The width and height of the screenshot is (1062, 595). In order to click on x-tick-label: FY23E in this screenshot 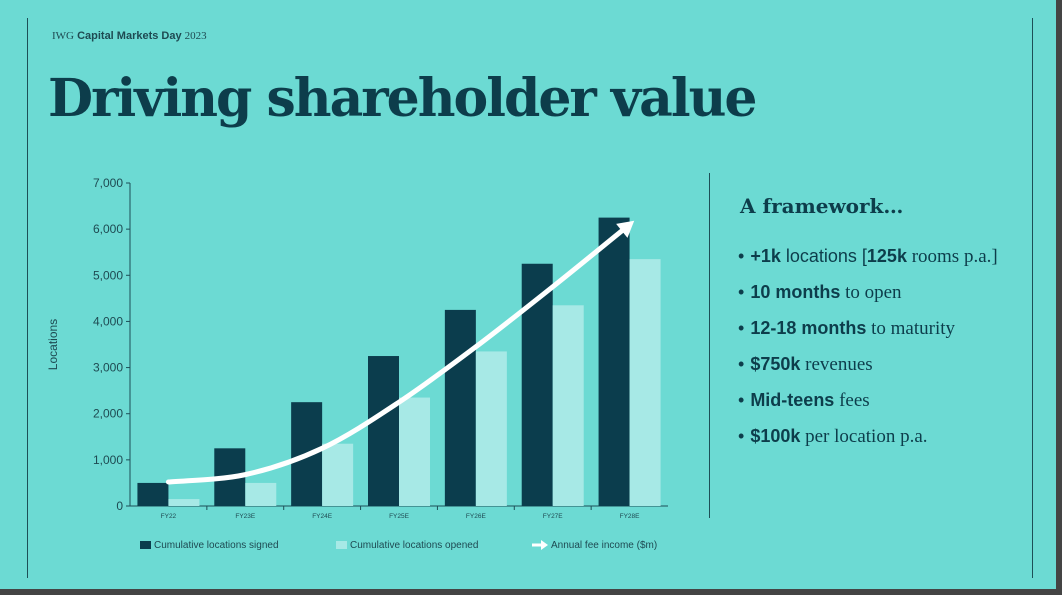, I will do `click(245, 516)`.